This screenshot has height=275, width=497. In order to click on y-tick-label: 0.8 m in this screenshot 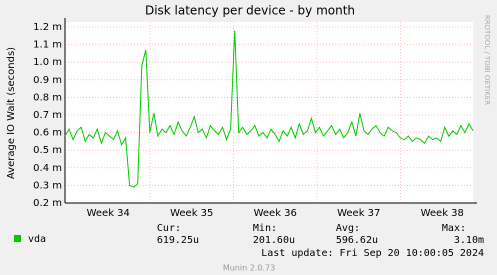, I will do `click(47, 97)`.